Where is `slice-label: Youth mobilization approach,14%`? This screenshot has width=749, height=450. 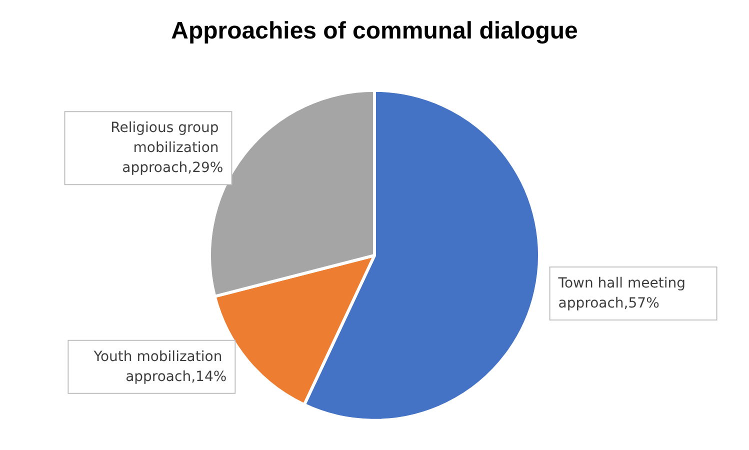 slice-label: Youth mobilization approach,14% is located at coordinates (159, 366).